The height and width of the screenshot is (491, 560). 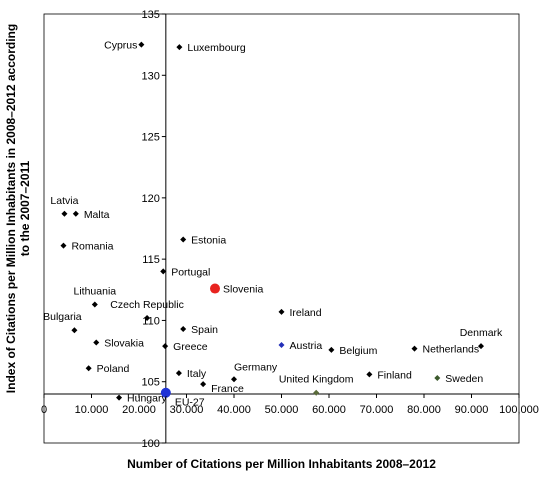 What do you see at coordinates (190, 347) in the screenshot?
I see `point-label-greece: Greece` at bounding box center [190, 347].